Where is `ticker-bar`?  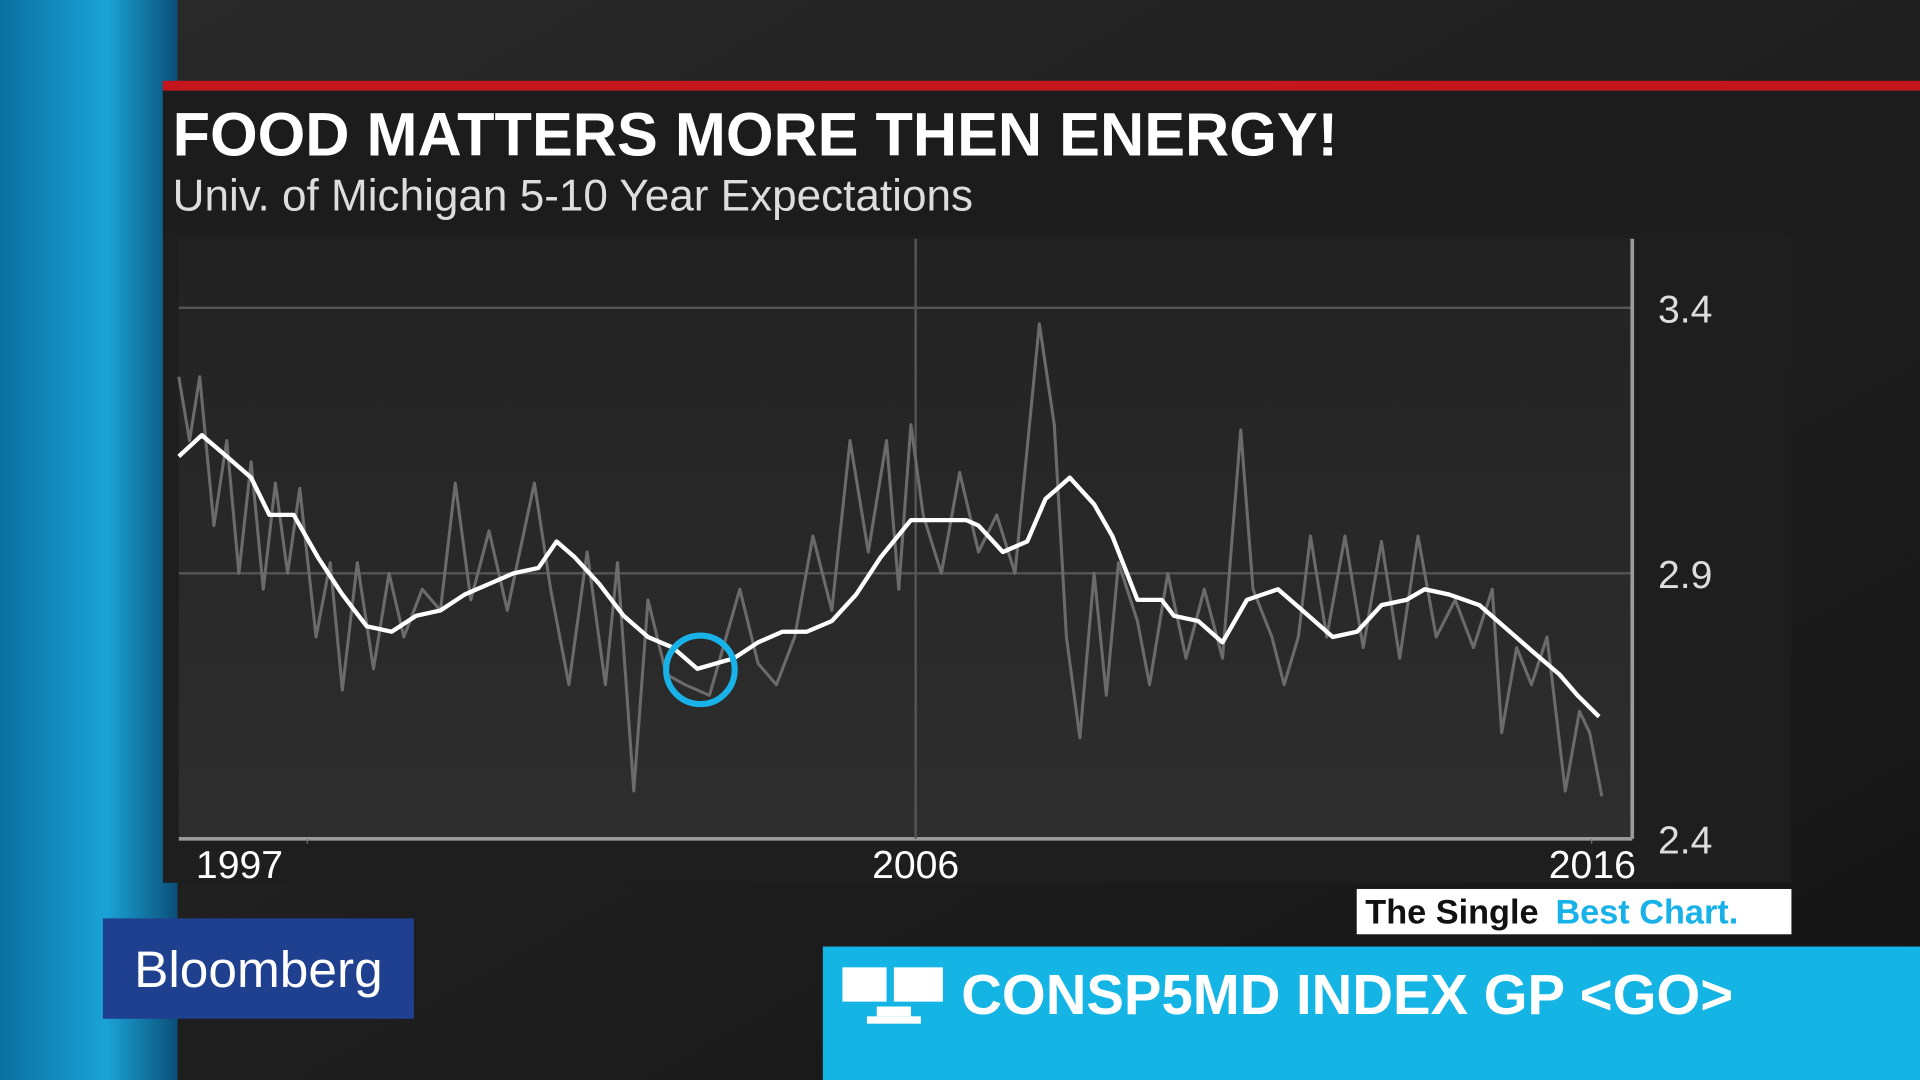
ticker-bar is located at coordinates (1371, 1013).